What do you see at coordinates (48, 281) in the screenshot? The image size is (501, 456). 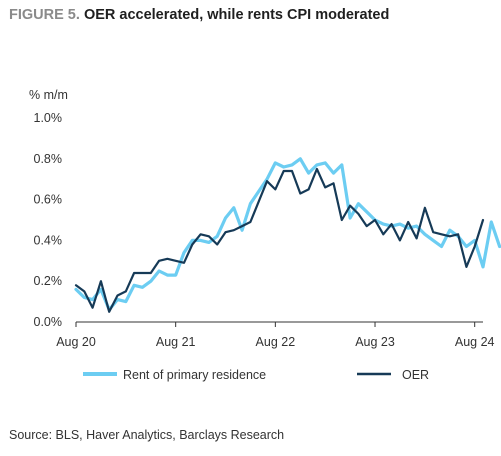 I see `y-tick-label: 0.2%` at bounding box center [48, 281].